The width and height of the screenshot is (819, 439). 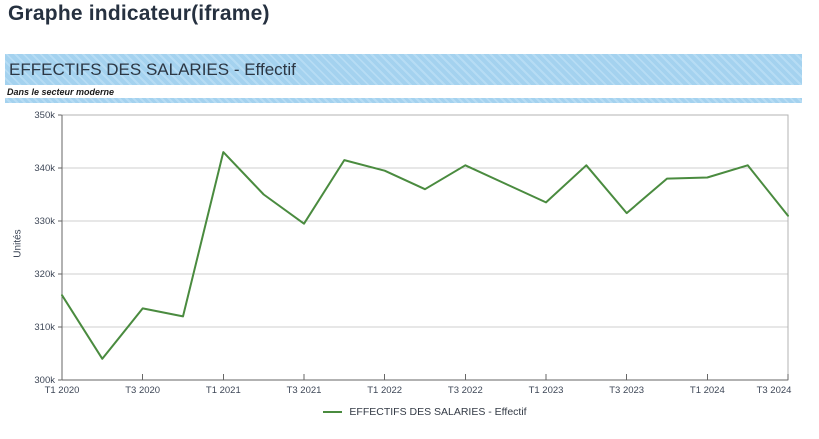 What do you see at coordinates (626, 390) in the screenshot?
I see `x-axis-tick-label: T3 2023` at bounding box center [626, 390].